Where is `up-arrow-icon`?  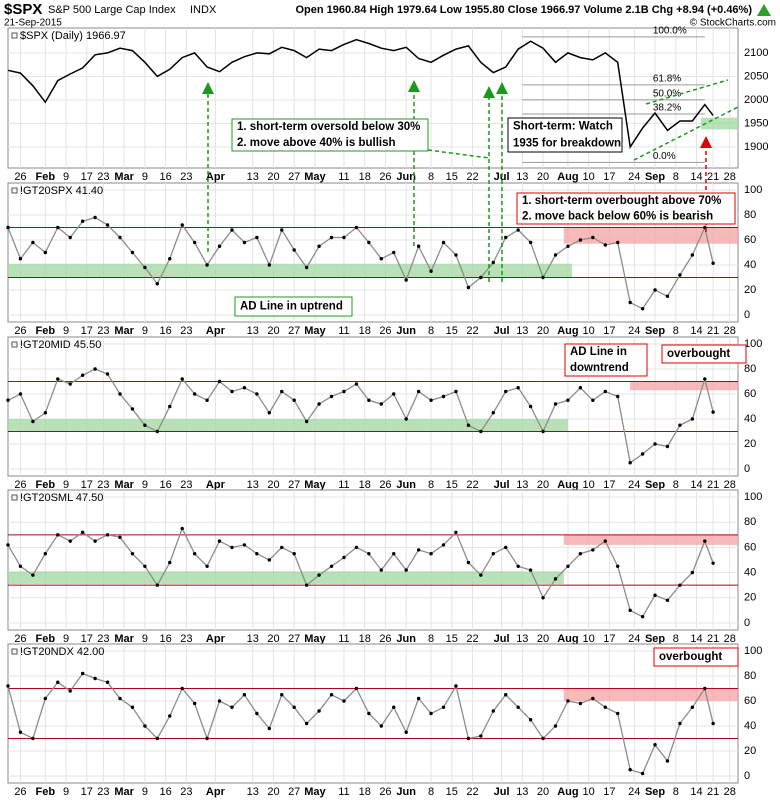
up-arrow-icon is located at coordinates (764, 10).